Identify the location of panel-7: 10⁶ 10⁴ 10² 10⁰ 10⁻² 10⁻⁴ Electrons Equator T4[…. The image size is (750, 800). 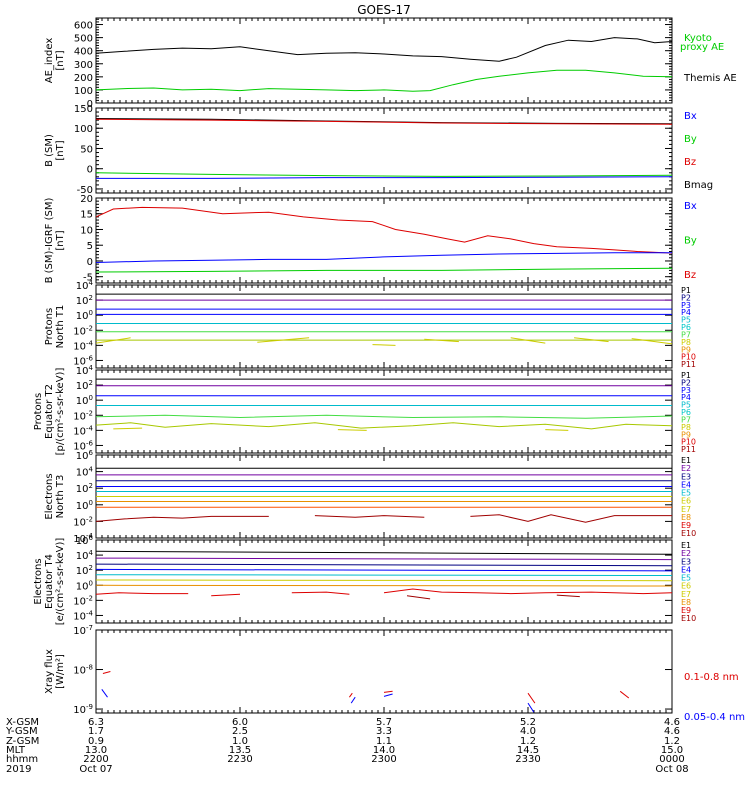
(364, 579).